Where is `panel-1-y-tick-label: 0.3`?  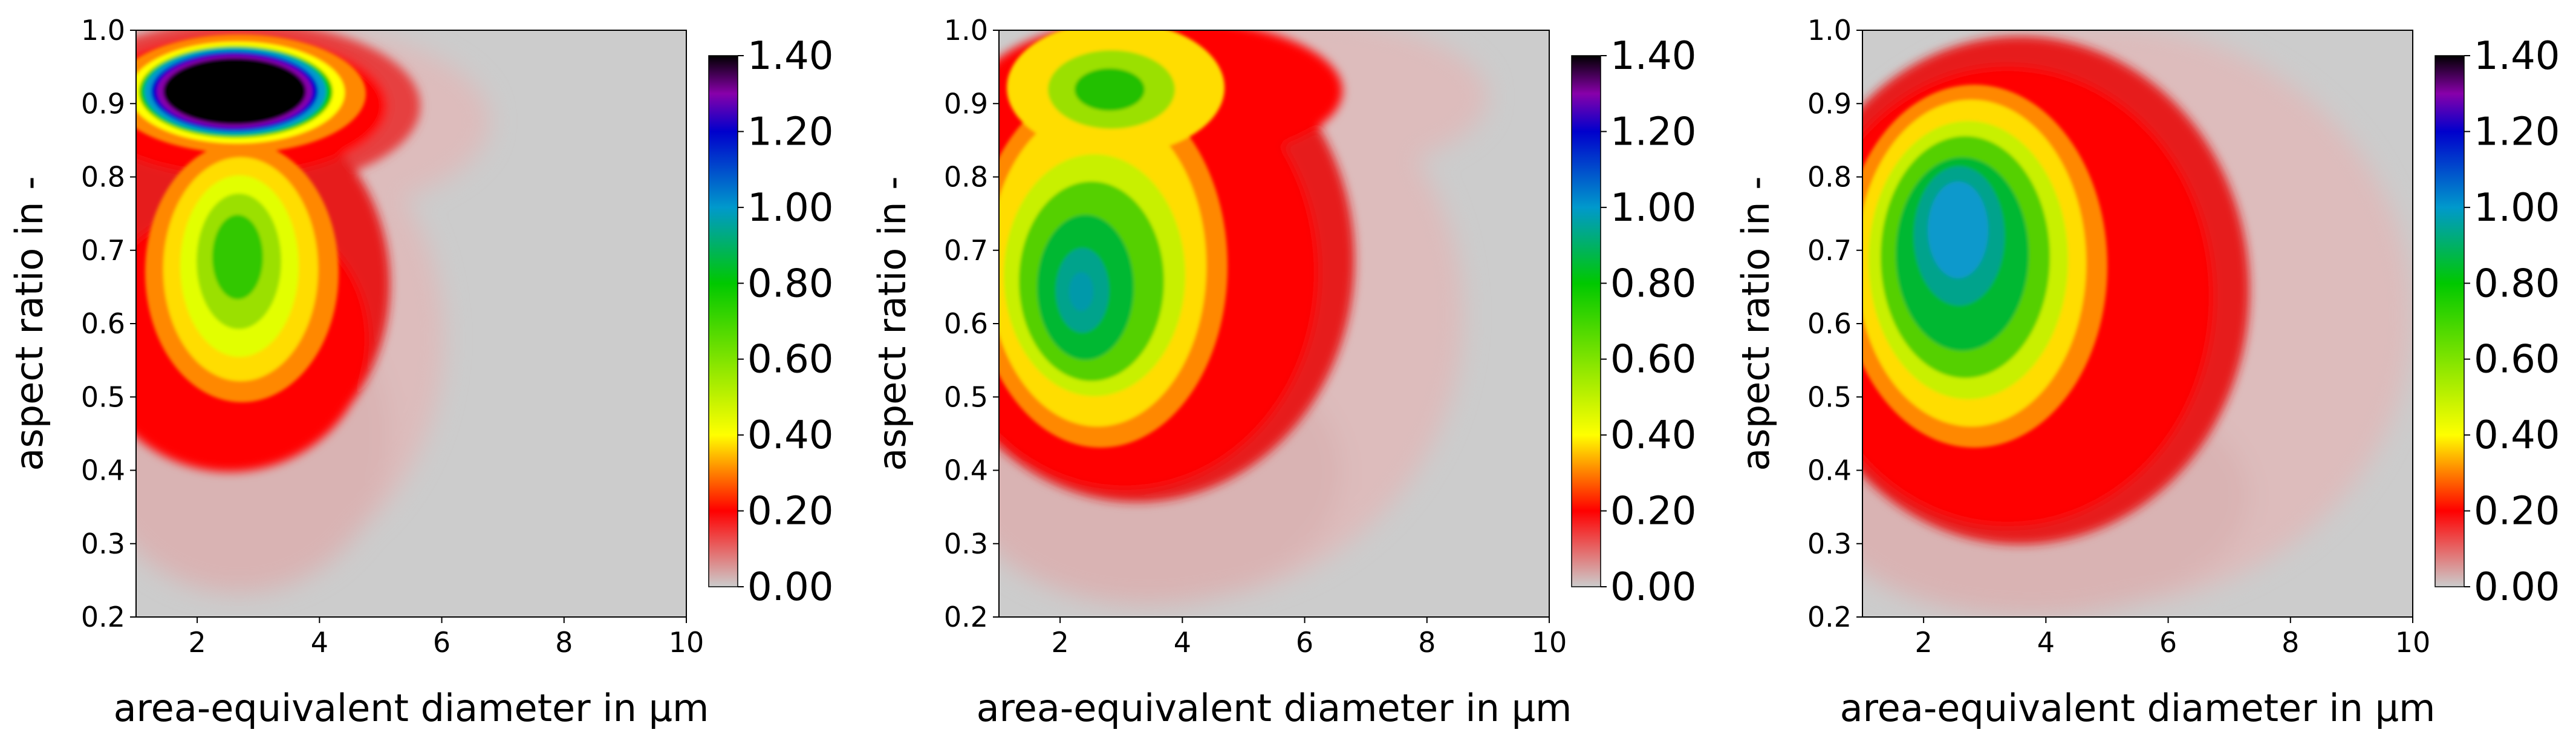
panel-1-y-tick-label: 0.3 is located at coordinates (103, 543).